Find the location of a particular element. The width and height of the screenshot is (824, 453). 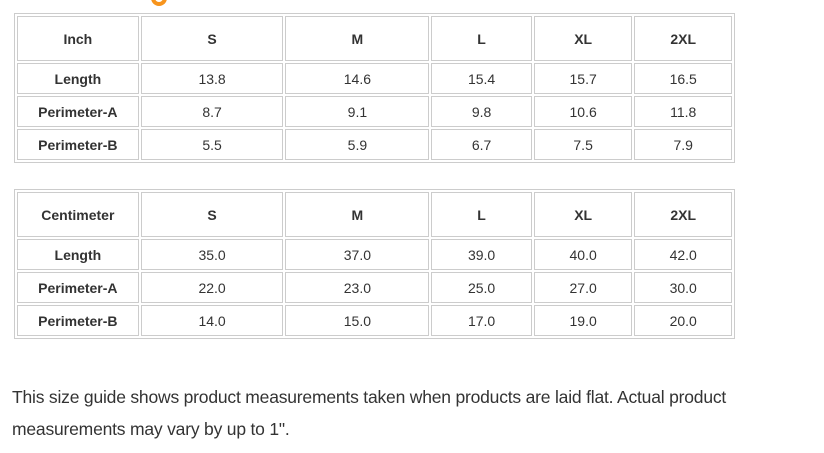

measurement-cell: 13.8 is located at coordinates (212, 78).